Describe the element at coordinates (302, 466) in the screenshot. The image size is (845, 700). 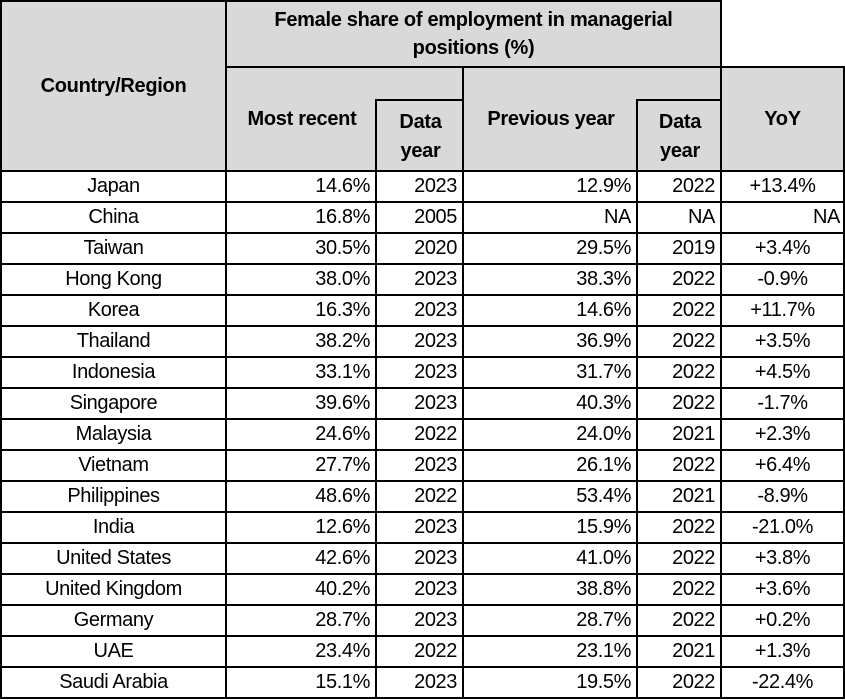
I see `most-recent-cell: 27.7%` at that location.